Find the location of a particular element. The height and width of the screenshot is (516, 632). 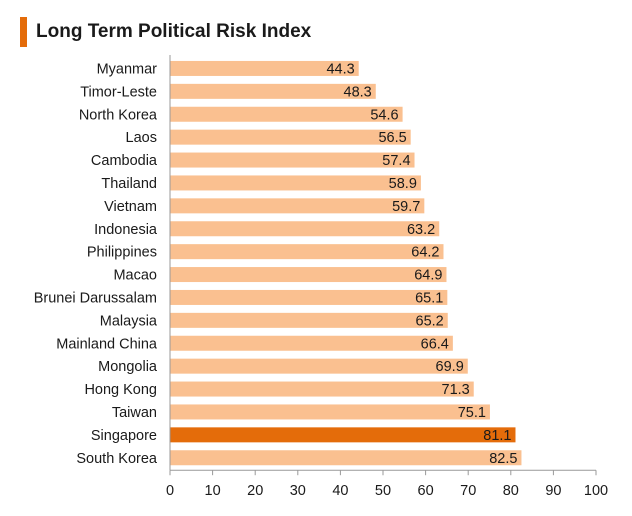

x-tick-label-90: 90 is located at coordinates (553, 491).